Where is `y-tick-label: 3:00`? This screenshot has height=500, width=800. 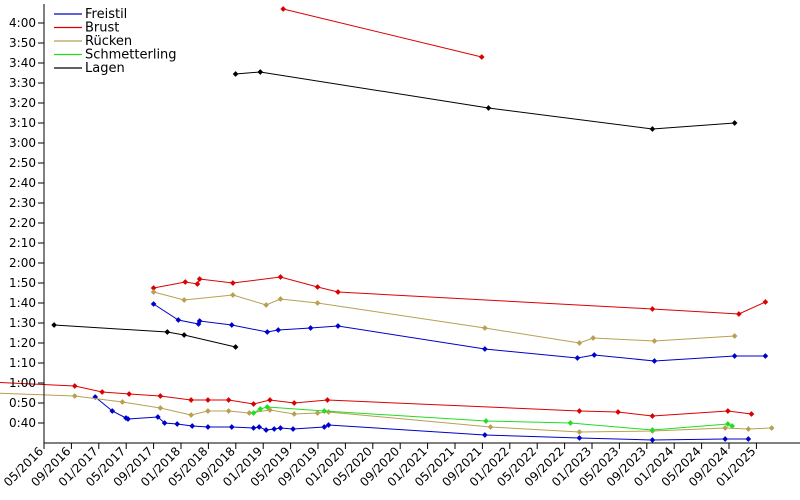
y-tick-label: 3:00 is located at coordinates (22, 143).